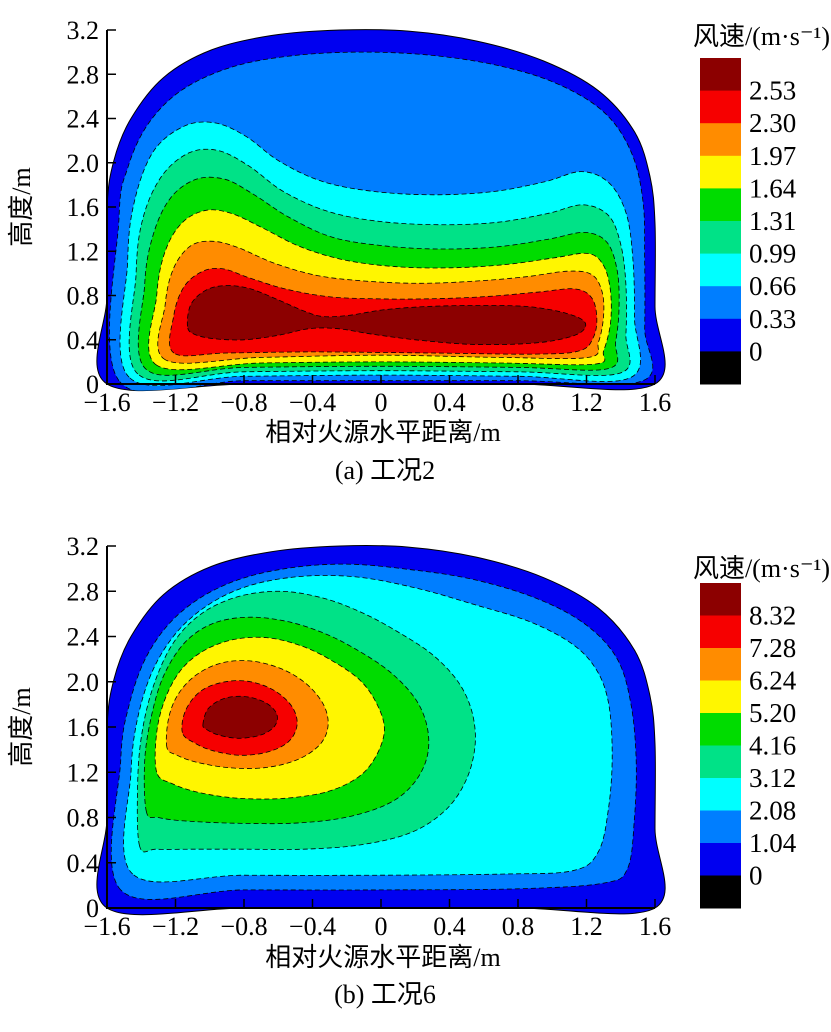 The image size is (831, 1032). I want to click on colorbar-label: 2.30, so click(772, 123).